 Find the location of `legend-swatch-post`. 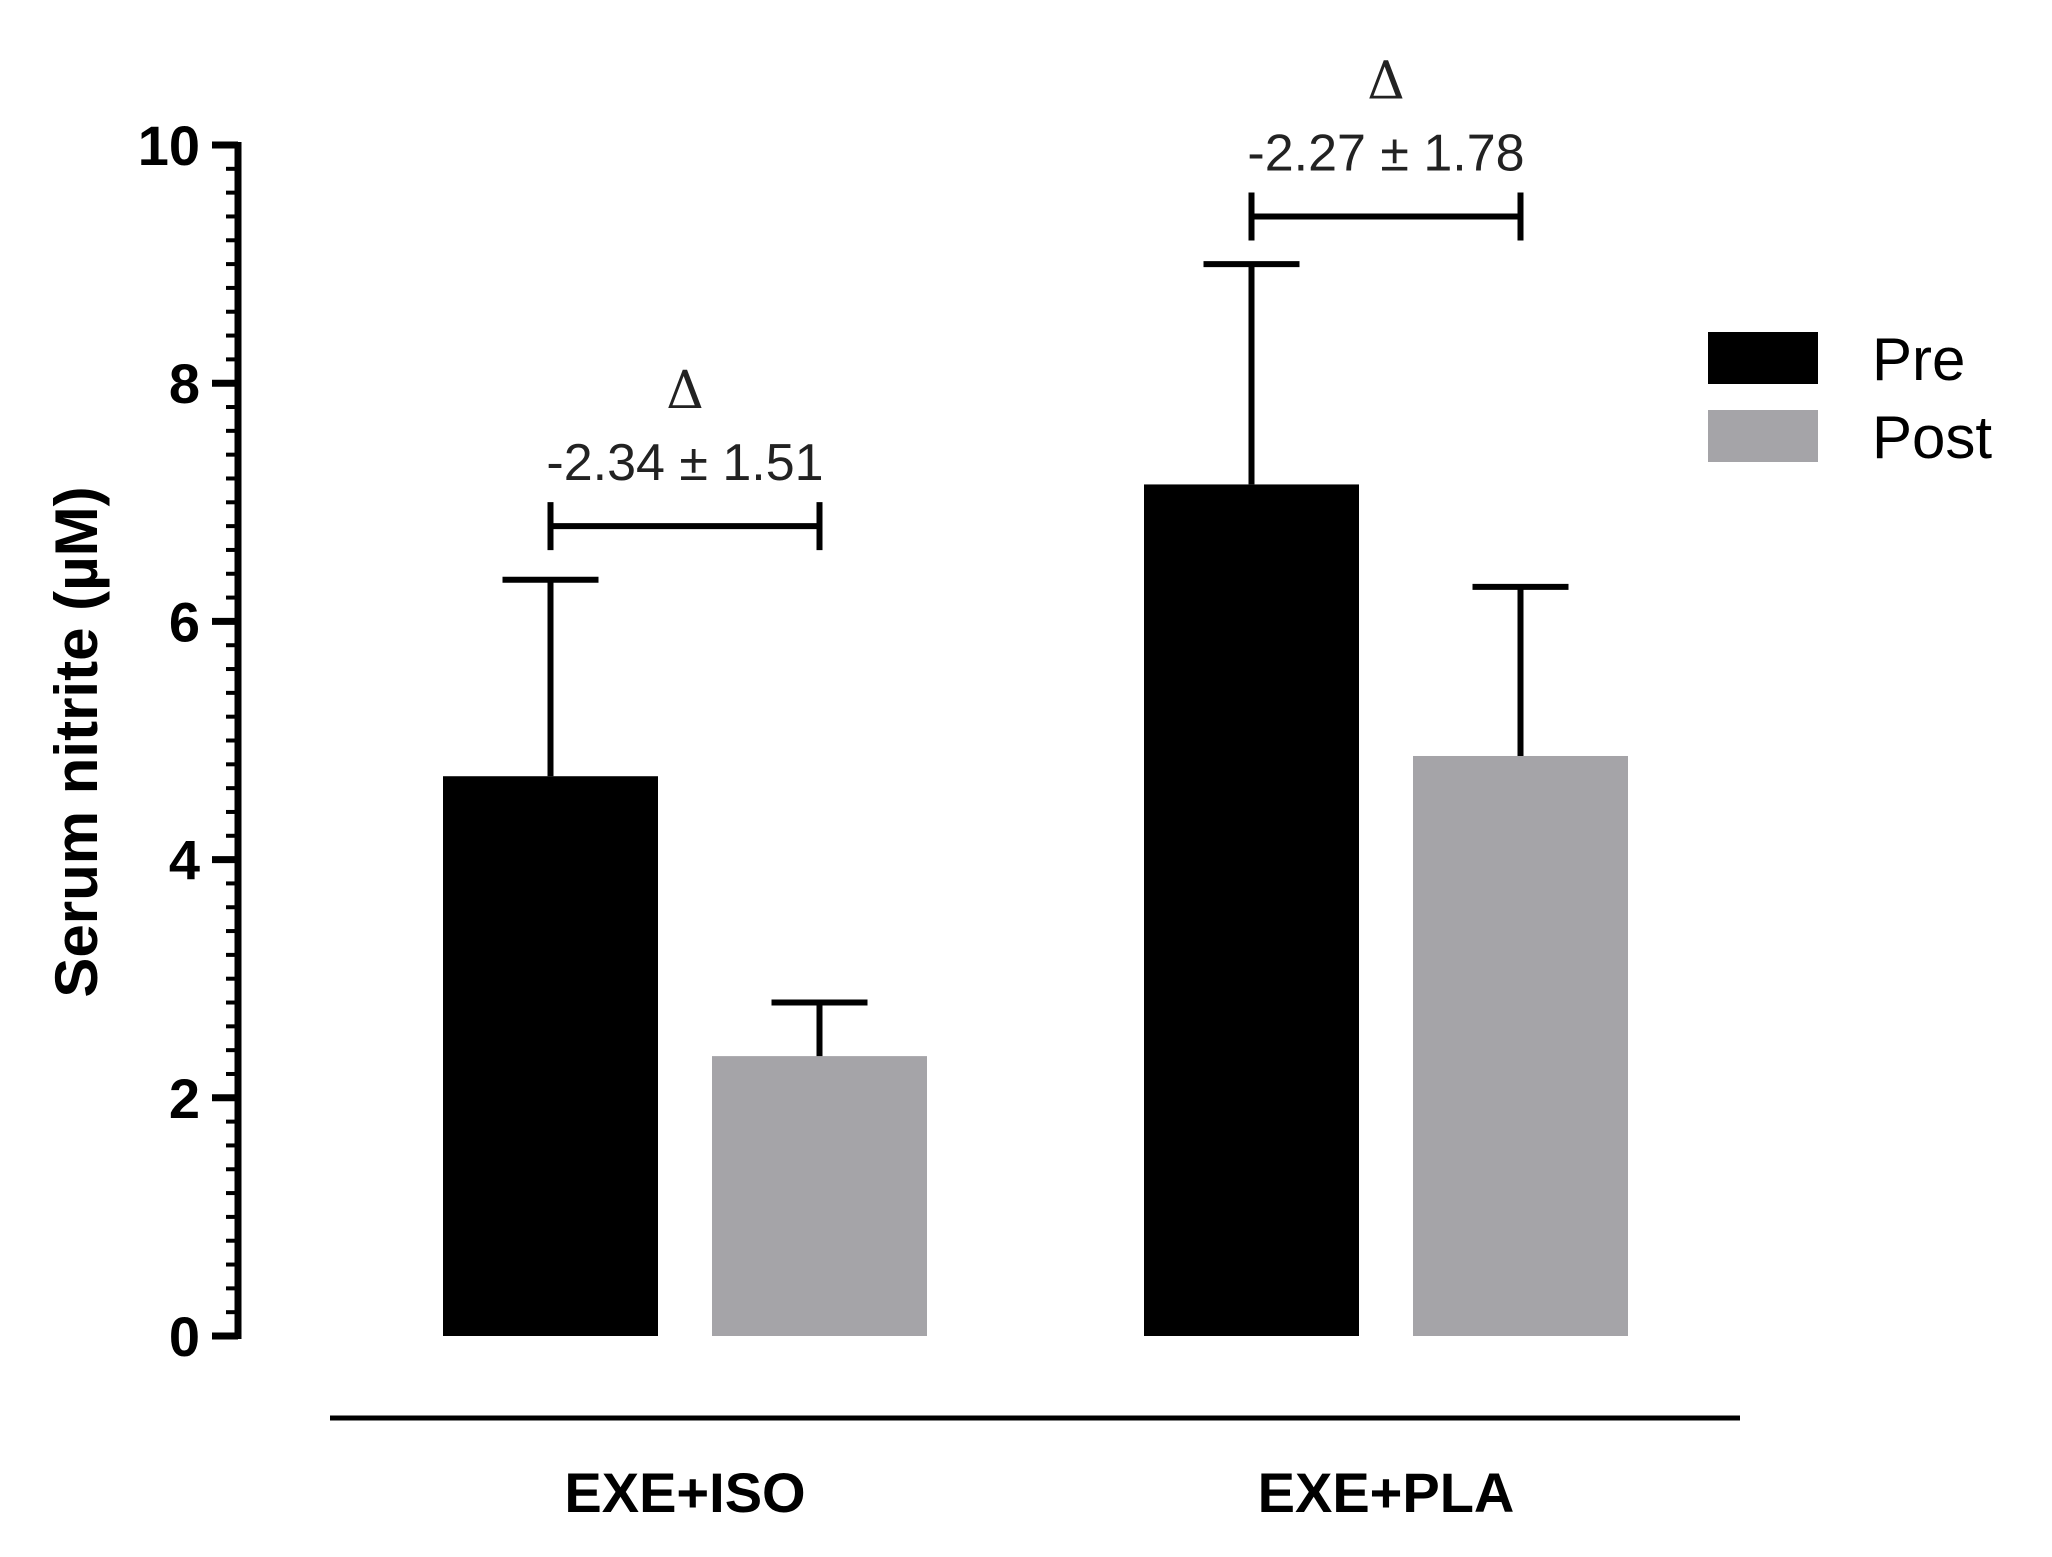

legend-swatch-post is located at coordinates (1763, 436).